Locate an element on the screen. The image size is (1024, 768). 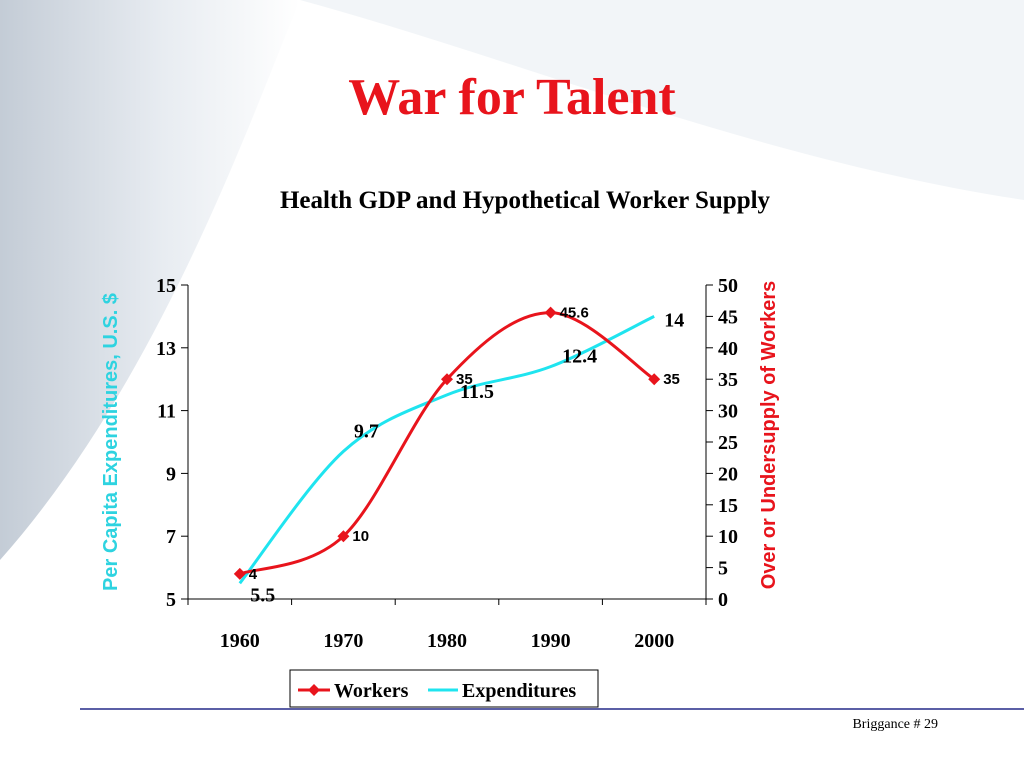
footer-divider is located at coordinates (552, 709).